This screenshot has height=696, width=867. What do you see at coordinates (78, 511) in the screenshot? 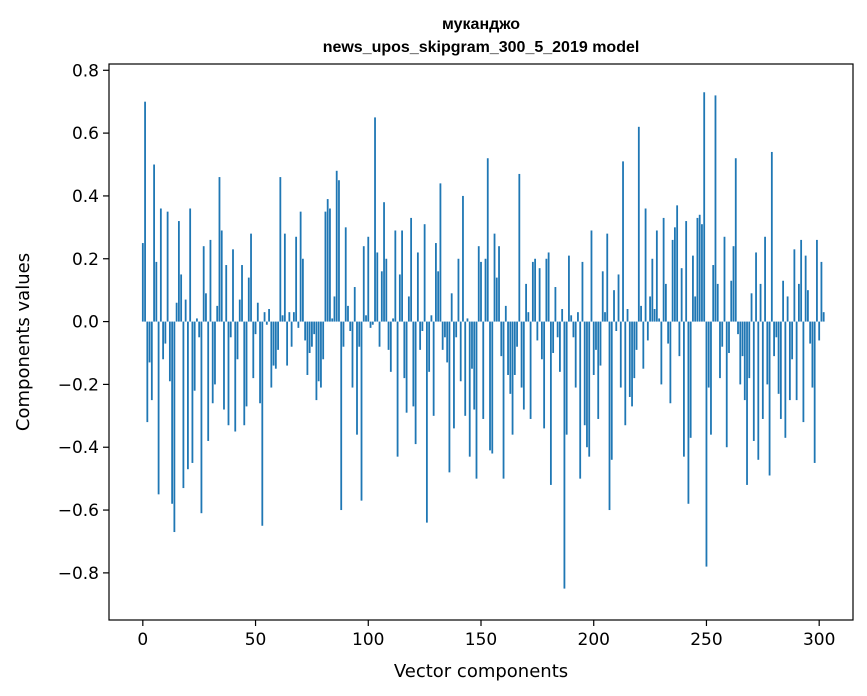
I see `y-tick-label: −0.6` at bounding box center [78, 511].